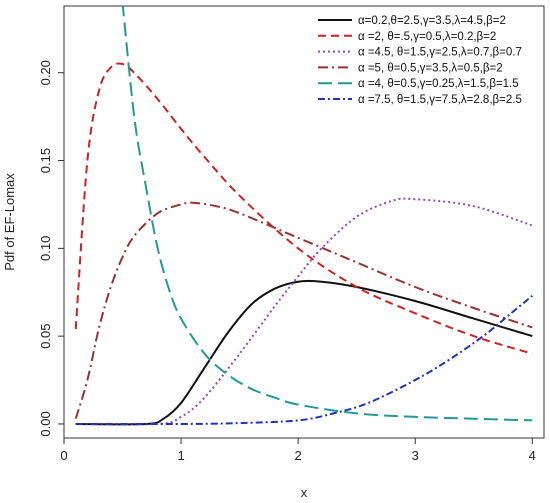 This screenshot has width=550, height=503. I want to click on legend-label: α =5, θ=0.5,γ=3.5,λ=0.5,β=2, so click(430, 68).